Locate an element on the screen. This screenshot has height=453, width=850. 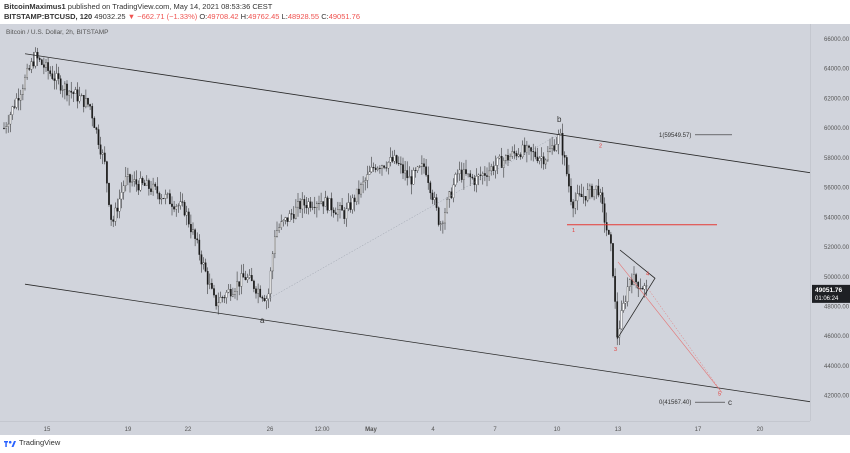
high-label: H: is located at coordinates (244, 16).